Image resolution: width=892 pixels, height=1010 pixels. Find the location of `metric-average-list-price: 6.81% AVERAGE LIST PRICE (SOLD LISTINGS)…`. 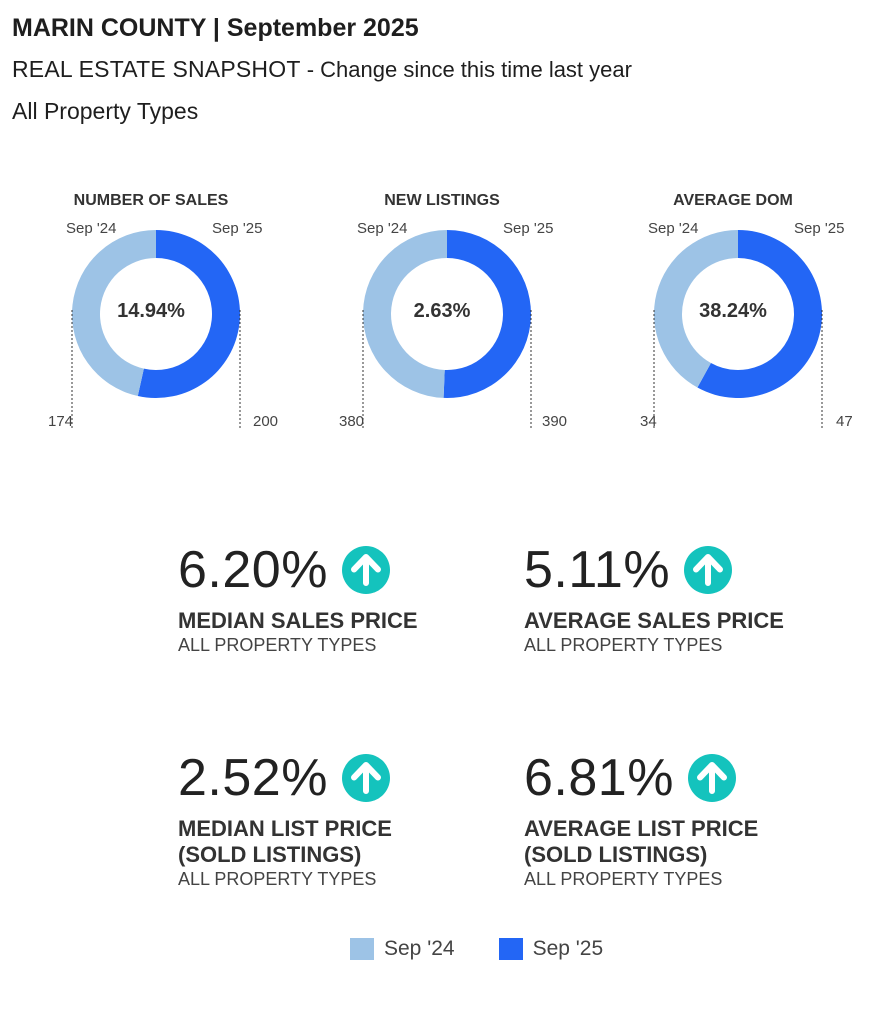

metric-average-list-price: 6.81% AVERAGE LIST PRICE (SOLD LISTINGS)… is located at coordinates (674, 819).